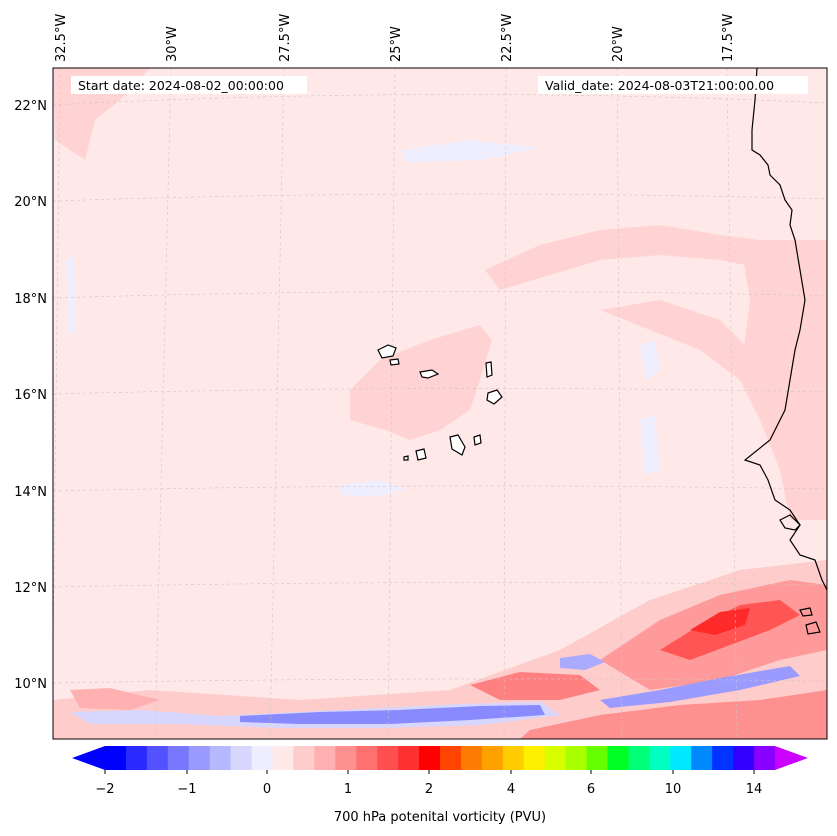 Image resolution: width=837 pixels, height=836 pixels. I want to click on colorbar-ticks: −2 −1 0 1 2 4 6 10 14, so click(428, 783).